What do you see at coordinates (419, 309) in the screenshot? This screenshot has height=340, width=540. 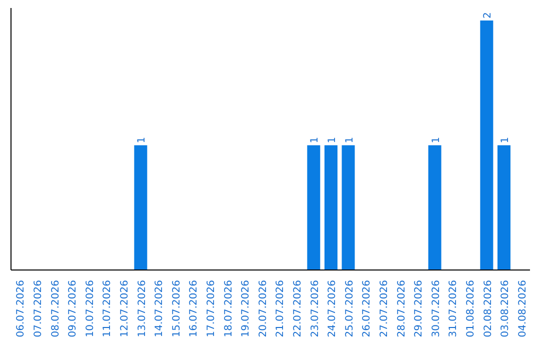 I see `x-tick-label: 29.07.2026` at bounding box center [419, 309].